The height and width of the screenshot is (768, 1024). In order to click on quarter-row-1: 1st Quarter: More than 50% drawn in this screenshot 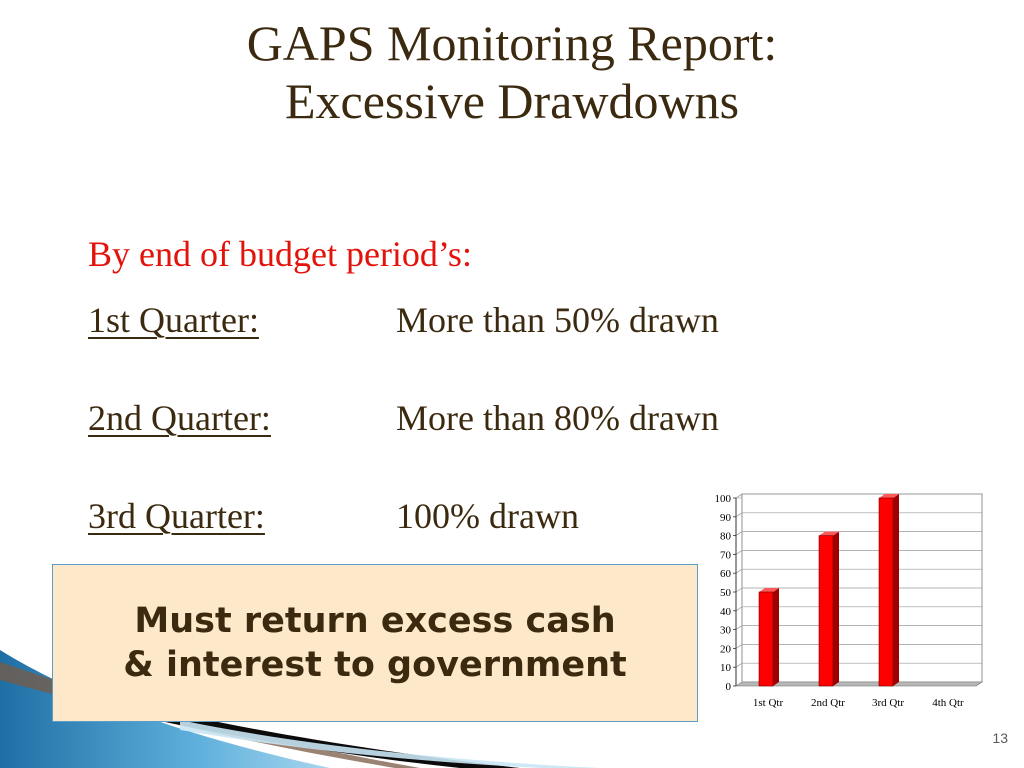, I will do `click(403, 320)`.